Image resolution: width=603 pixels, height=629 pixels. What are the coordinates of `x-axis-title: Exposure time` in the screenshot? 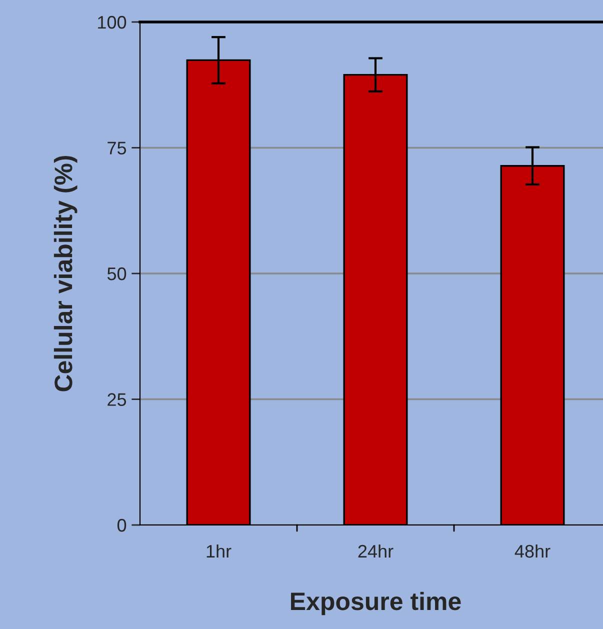 It's located at (376, 604).